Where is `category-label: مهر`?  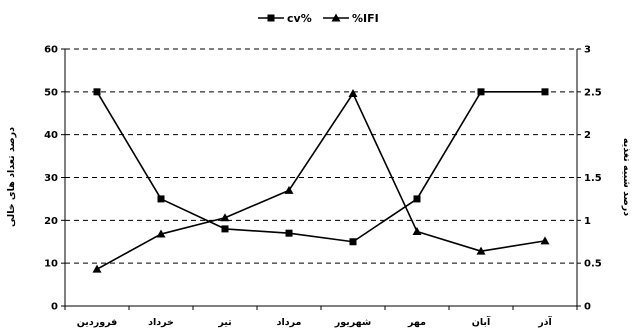 category-label: مهر is located at coordinates (416, 322).